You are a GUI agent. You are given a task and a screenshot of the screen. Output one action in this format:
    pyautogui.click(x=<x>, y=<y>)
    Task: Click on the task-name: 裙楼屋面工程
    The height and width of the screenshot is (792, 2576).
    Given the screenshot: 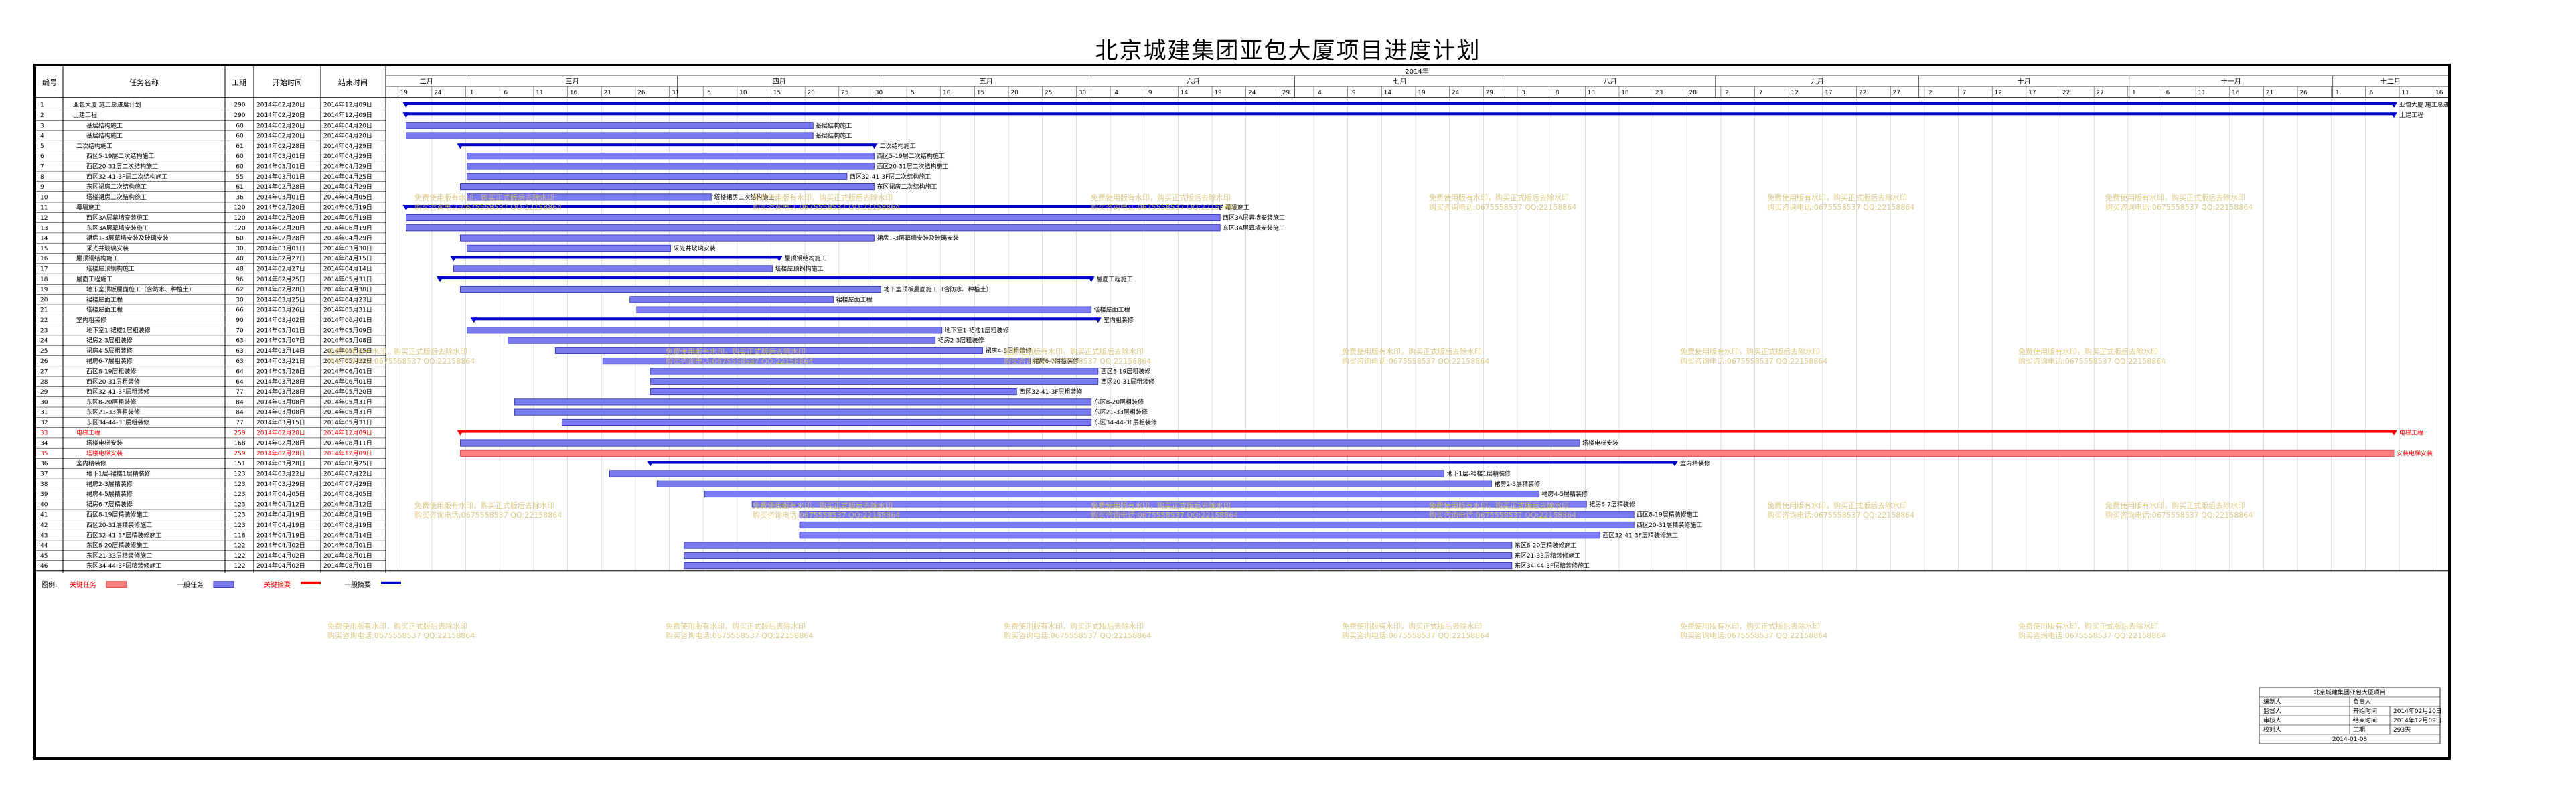 What is the action you would take?
    pyautogui.click(x=104, y=299)
    